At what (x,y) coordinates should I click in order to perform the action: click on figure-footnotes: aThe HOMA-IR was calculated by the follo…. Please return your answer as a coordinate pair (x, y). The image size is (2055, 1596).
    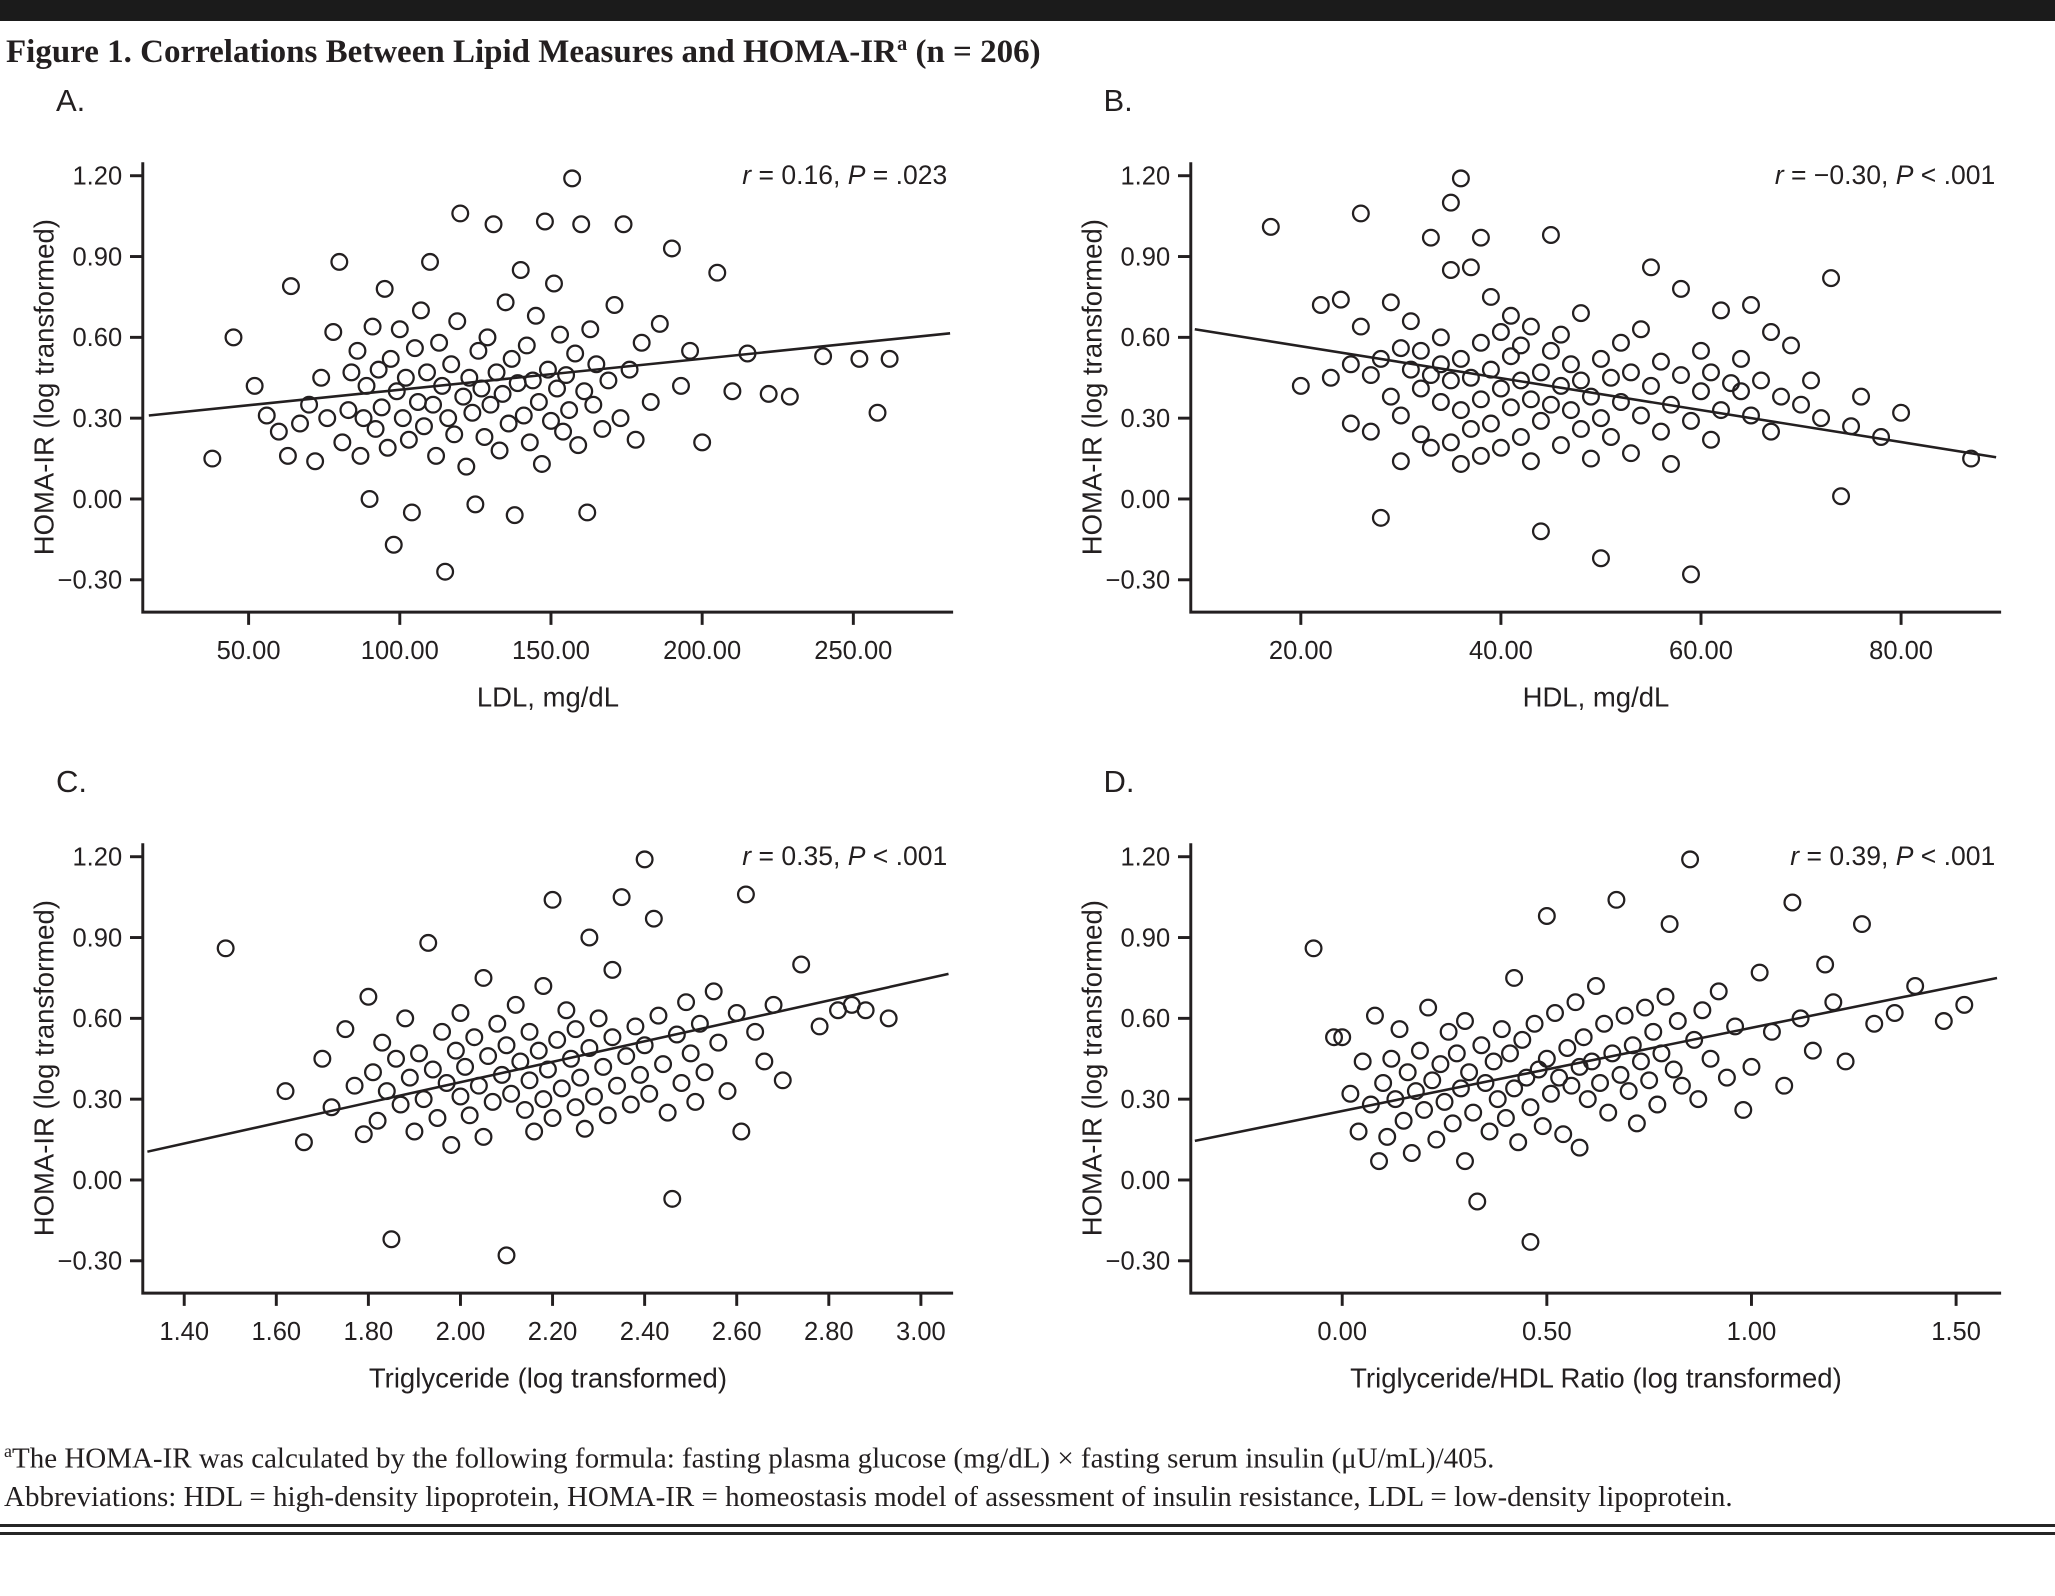
    Looking at the image, I should click on (1027, 1478).